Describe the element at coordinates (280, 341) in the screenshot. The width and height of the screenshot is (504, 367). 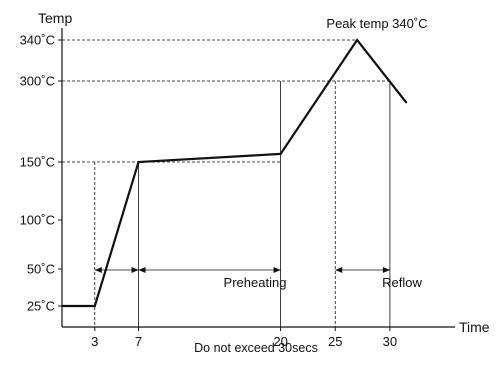
I see `x-tick-label: 20` at that location.